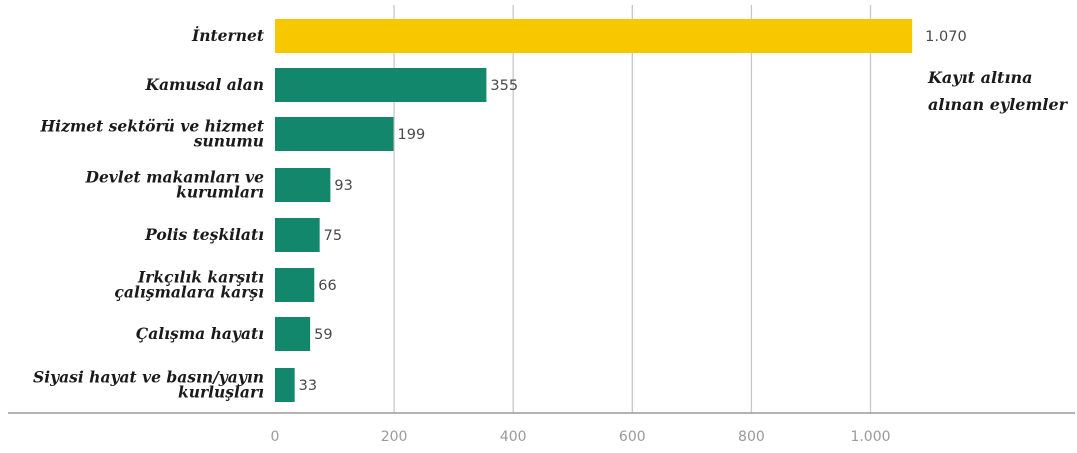  Describe the element at coordinates (175, 177) in the screenshot. I see `category-label: Devlet makamları ve` at that location.